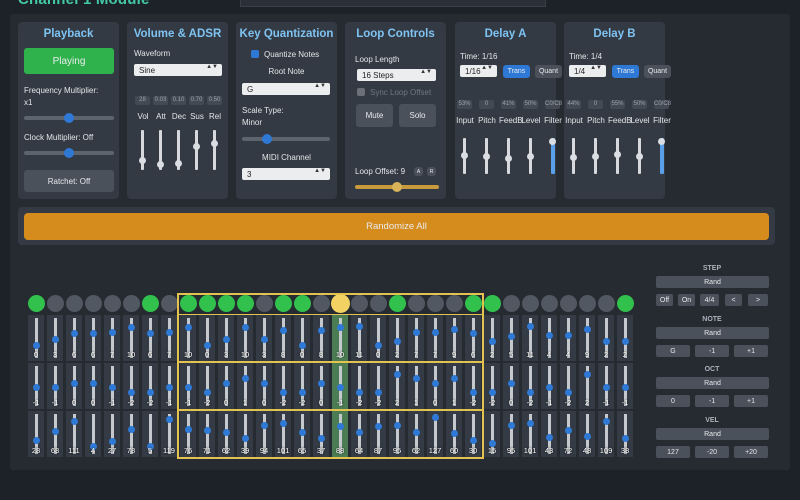 The height and width of the screenshot is (500, 800). I want to click on velocity-slider: 78, so click(131, 434).